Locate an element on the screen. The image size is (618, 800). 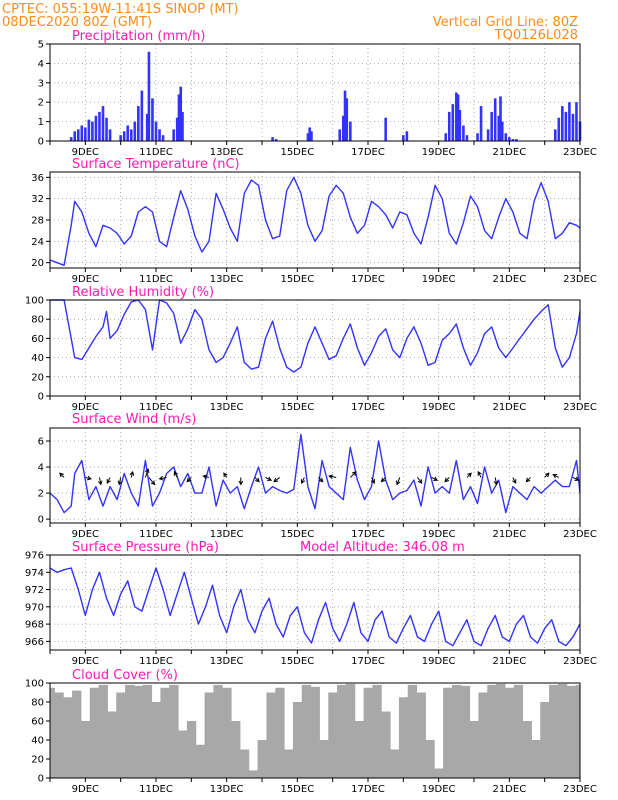
header-location: CPTEC: 055:19W-11:41S SINOP (MT) is located at coordinates (120, 9).